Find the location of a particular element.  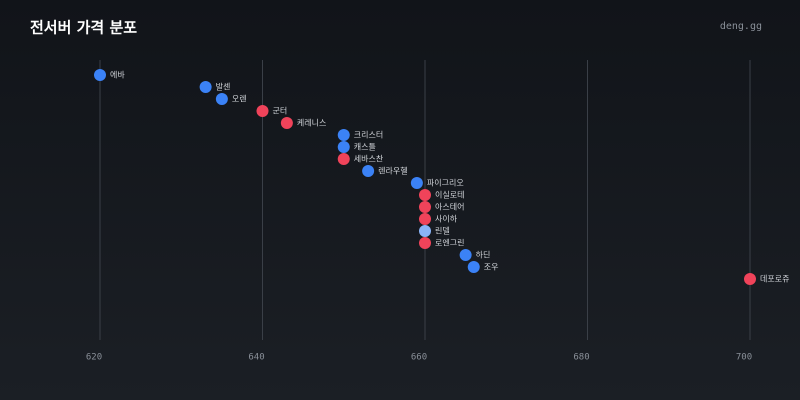

x-tick-label: 660 is located at coordinates (419, 358).